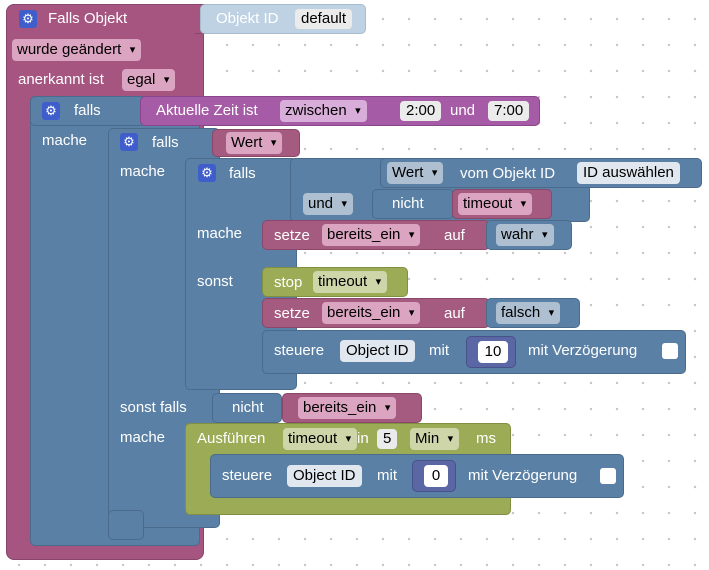  Describe the element at coordinates (299, 350) in the screenshot. I see `control1-label: steuere` at that location.